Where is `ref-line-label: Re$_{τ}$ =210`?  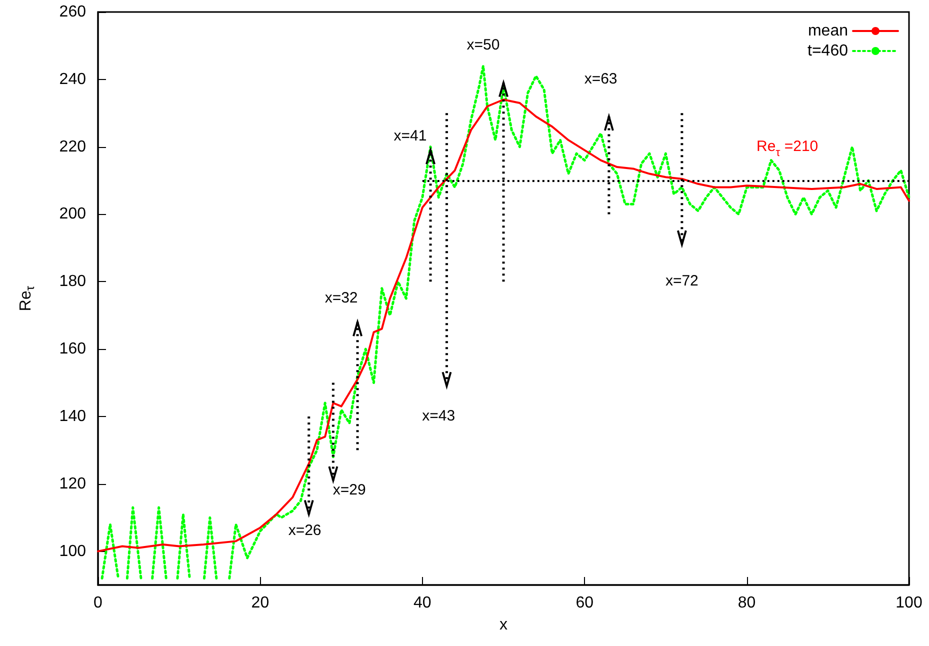
ref-line-label: Re$_{τ}$ =210 is located at coordinates (787, 148).